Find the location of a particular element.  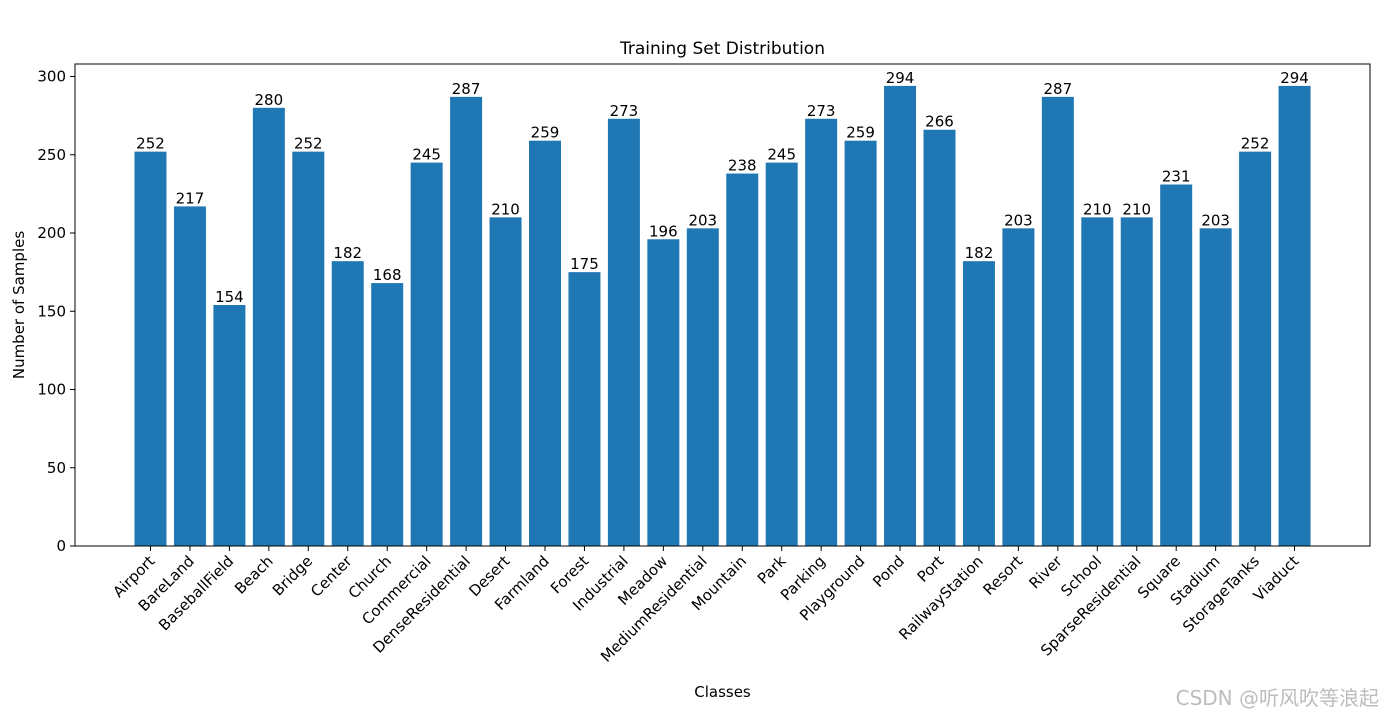

y-tick-label: 200 is located at coordinates (51, 233).